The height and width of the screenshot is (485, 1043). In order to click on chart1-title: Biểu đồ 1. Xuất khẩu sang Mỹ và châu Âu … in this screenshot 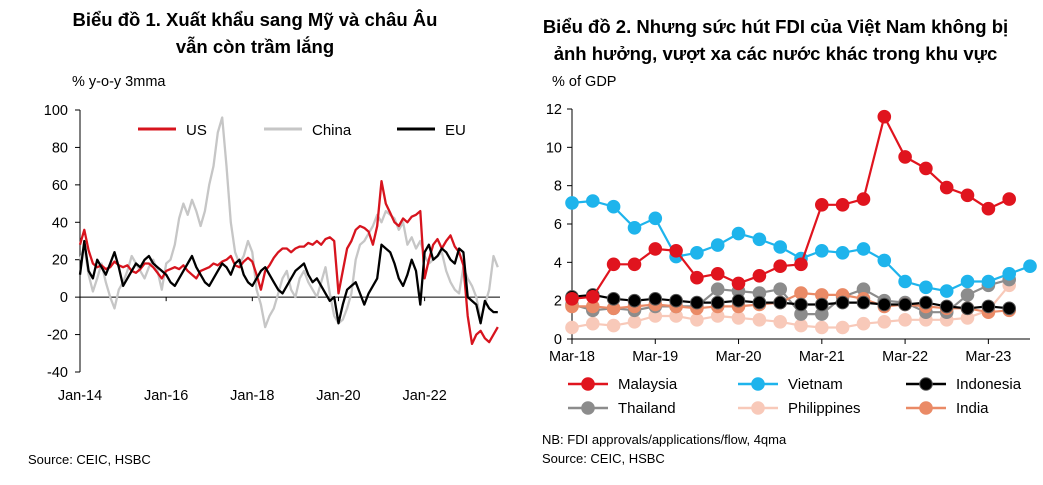, I will do `click(255, 33)`.